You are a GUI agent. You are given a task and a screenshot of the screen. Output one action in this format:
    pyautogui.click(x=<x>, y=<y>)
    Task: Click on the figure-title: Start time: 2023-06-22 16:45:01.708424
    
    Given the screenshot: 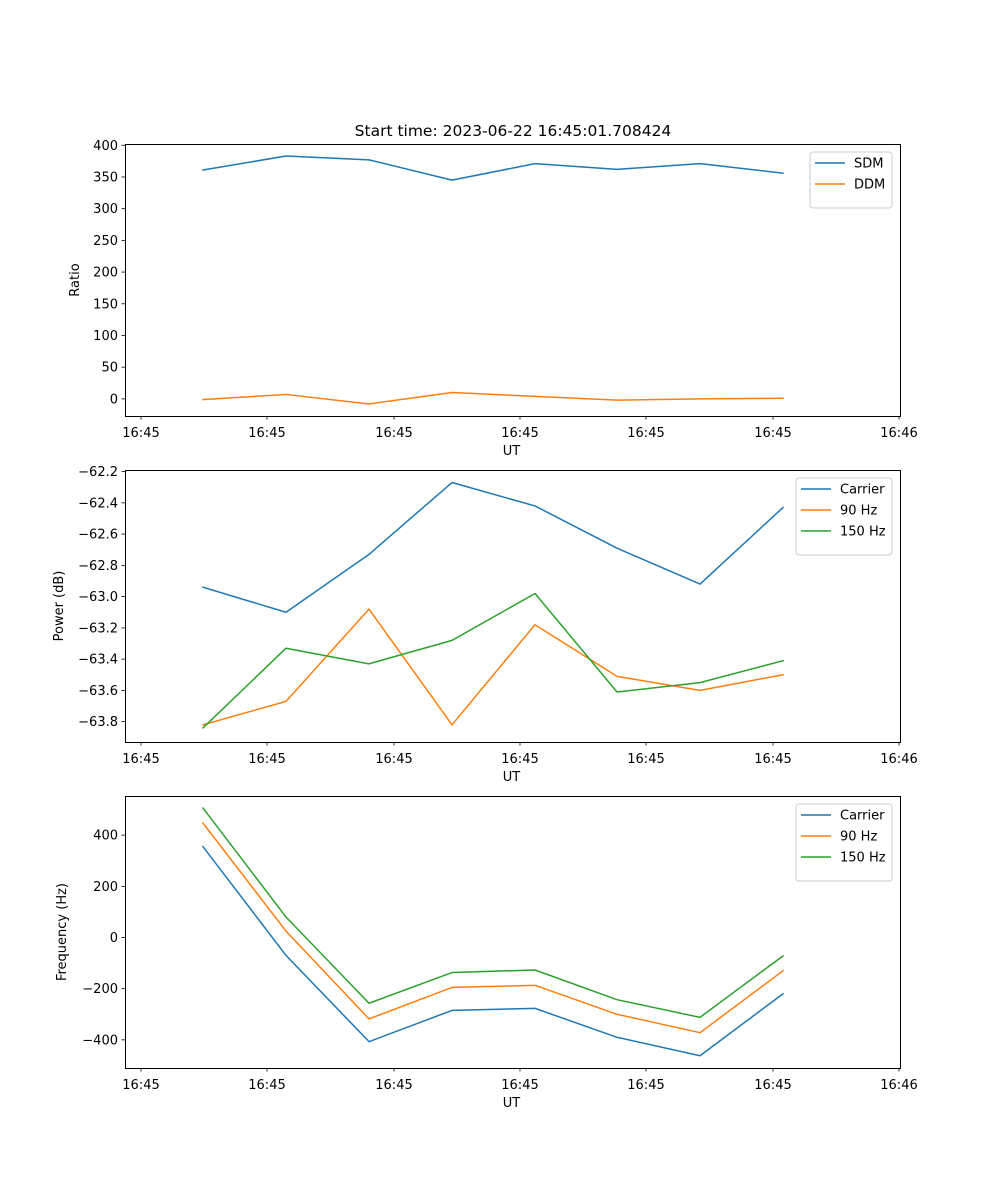 What is the action you would take?
    pyautogui.click(x=513, y=131)
    